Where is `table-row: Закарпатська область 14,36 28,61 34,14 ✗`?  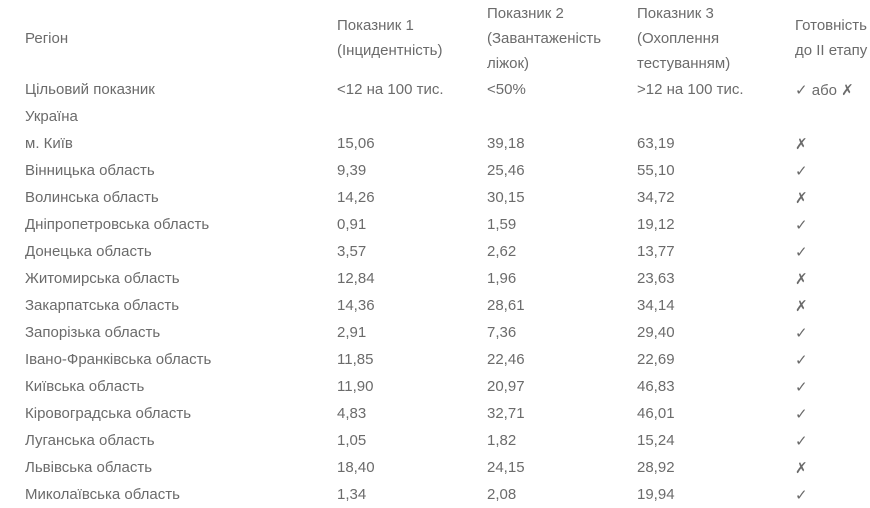 table-row: Закарпатська область 14,36 28,61 34,14 ✗ is located at coordinates (435, 305).